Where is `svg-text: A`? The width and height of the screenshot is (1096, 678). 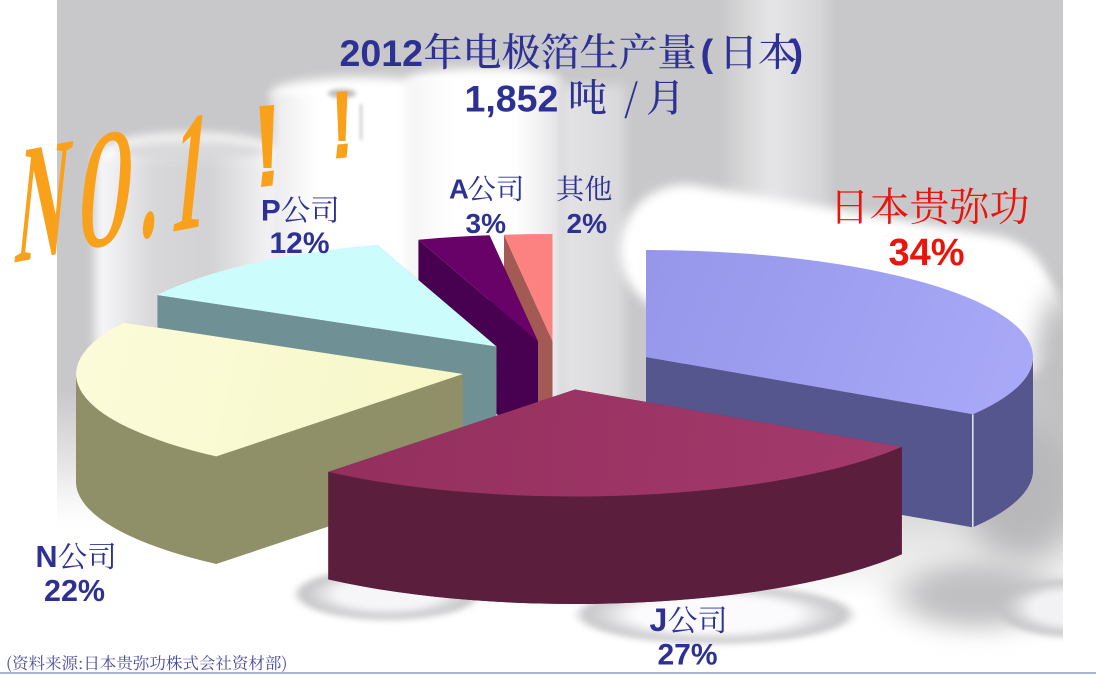
svg-text: A is located at coordinates (459, 189).